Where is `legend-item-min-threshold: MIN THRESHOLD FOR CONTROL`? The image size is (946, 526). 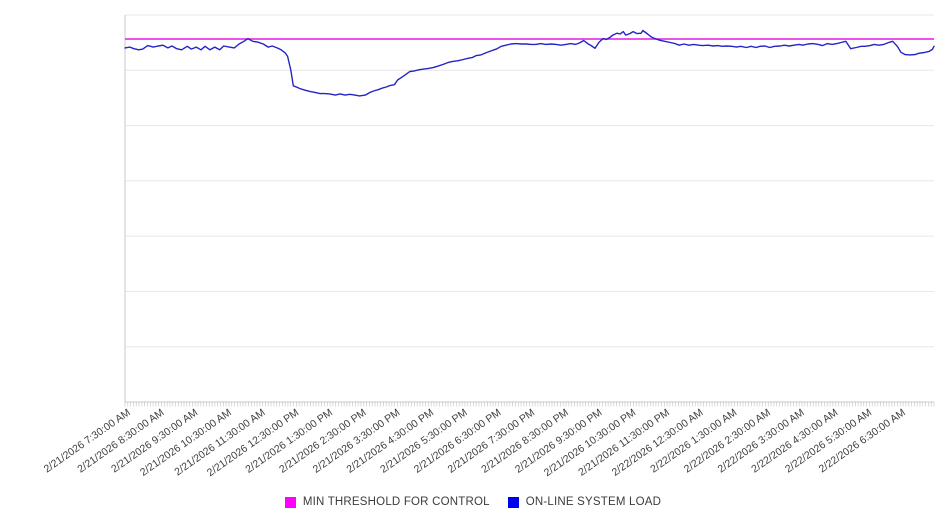
legend-item-min-threshold: MIN THRESHOLD FOR CONTROL is located at coordinates (387, 502).